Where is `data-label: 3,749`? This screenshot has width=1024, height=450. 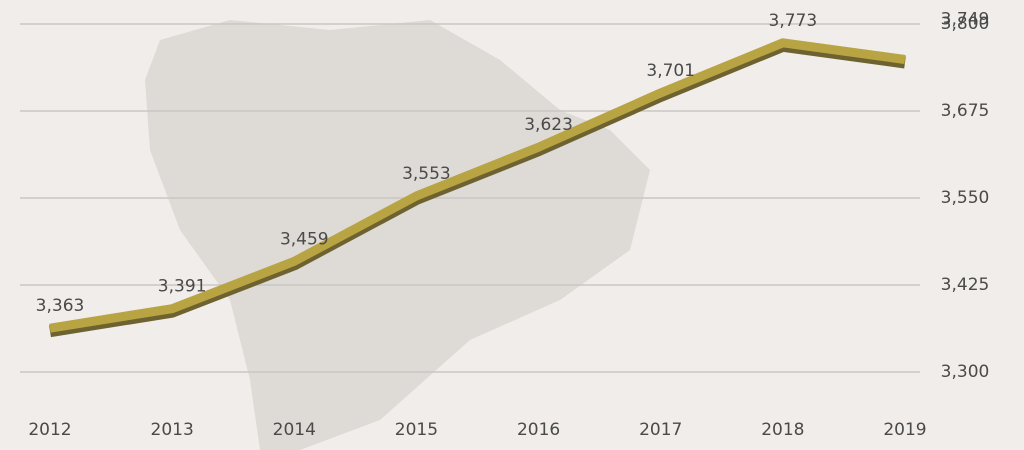
data-label: 3,749 is located at coordinates (965, 19).